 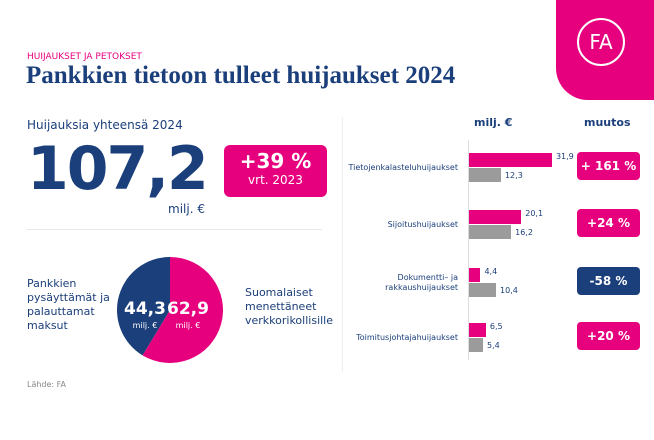 I want to click on change-badge: +20 %, so click(x=608, y=336).